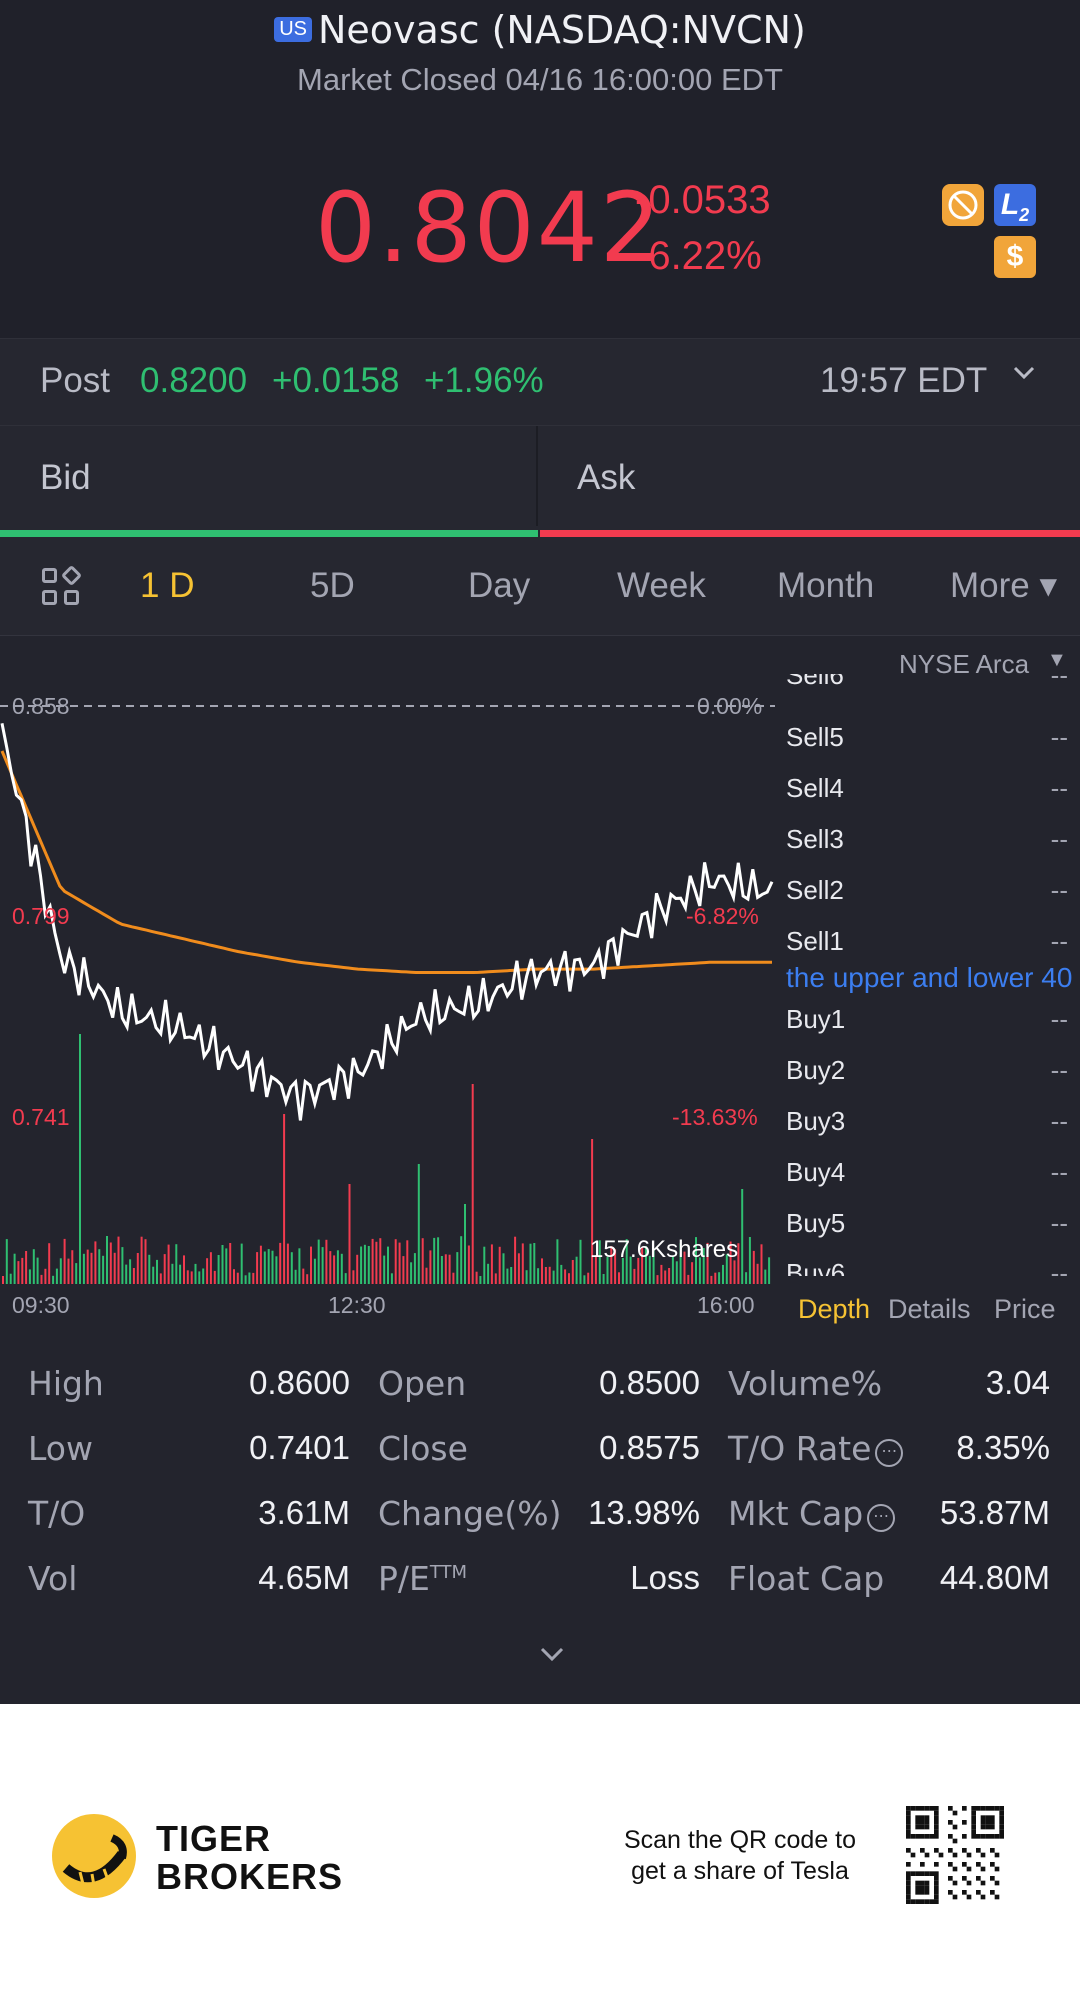 The height and width of the screenshot is (2007, 1080). I want to click on layout-grid-icon, so click(62, 586).